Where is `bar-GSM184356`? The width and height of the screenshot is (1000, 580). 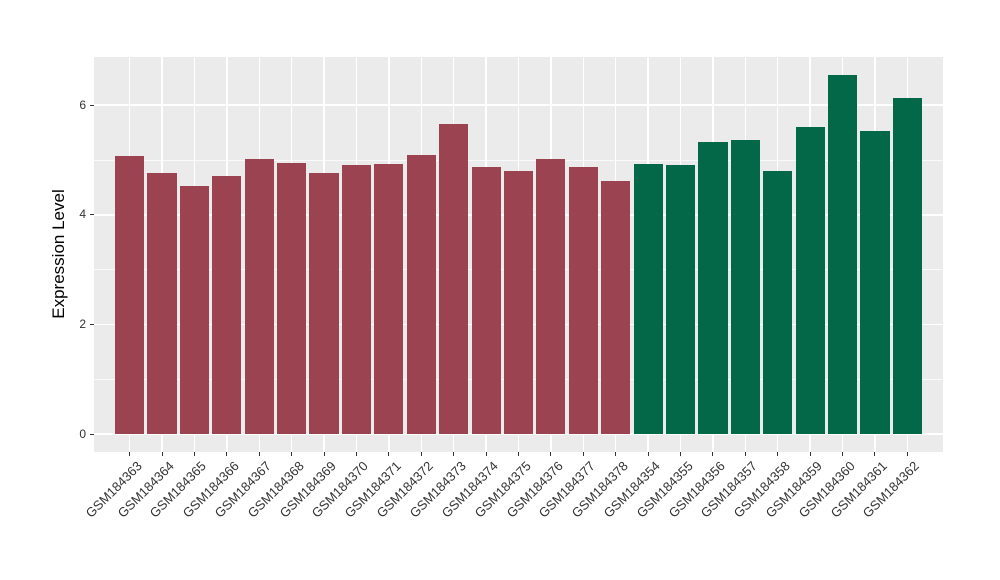 bar-GSM184356 is located at coordinates (713, 288).